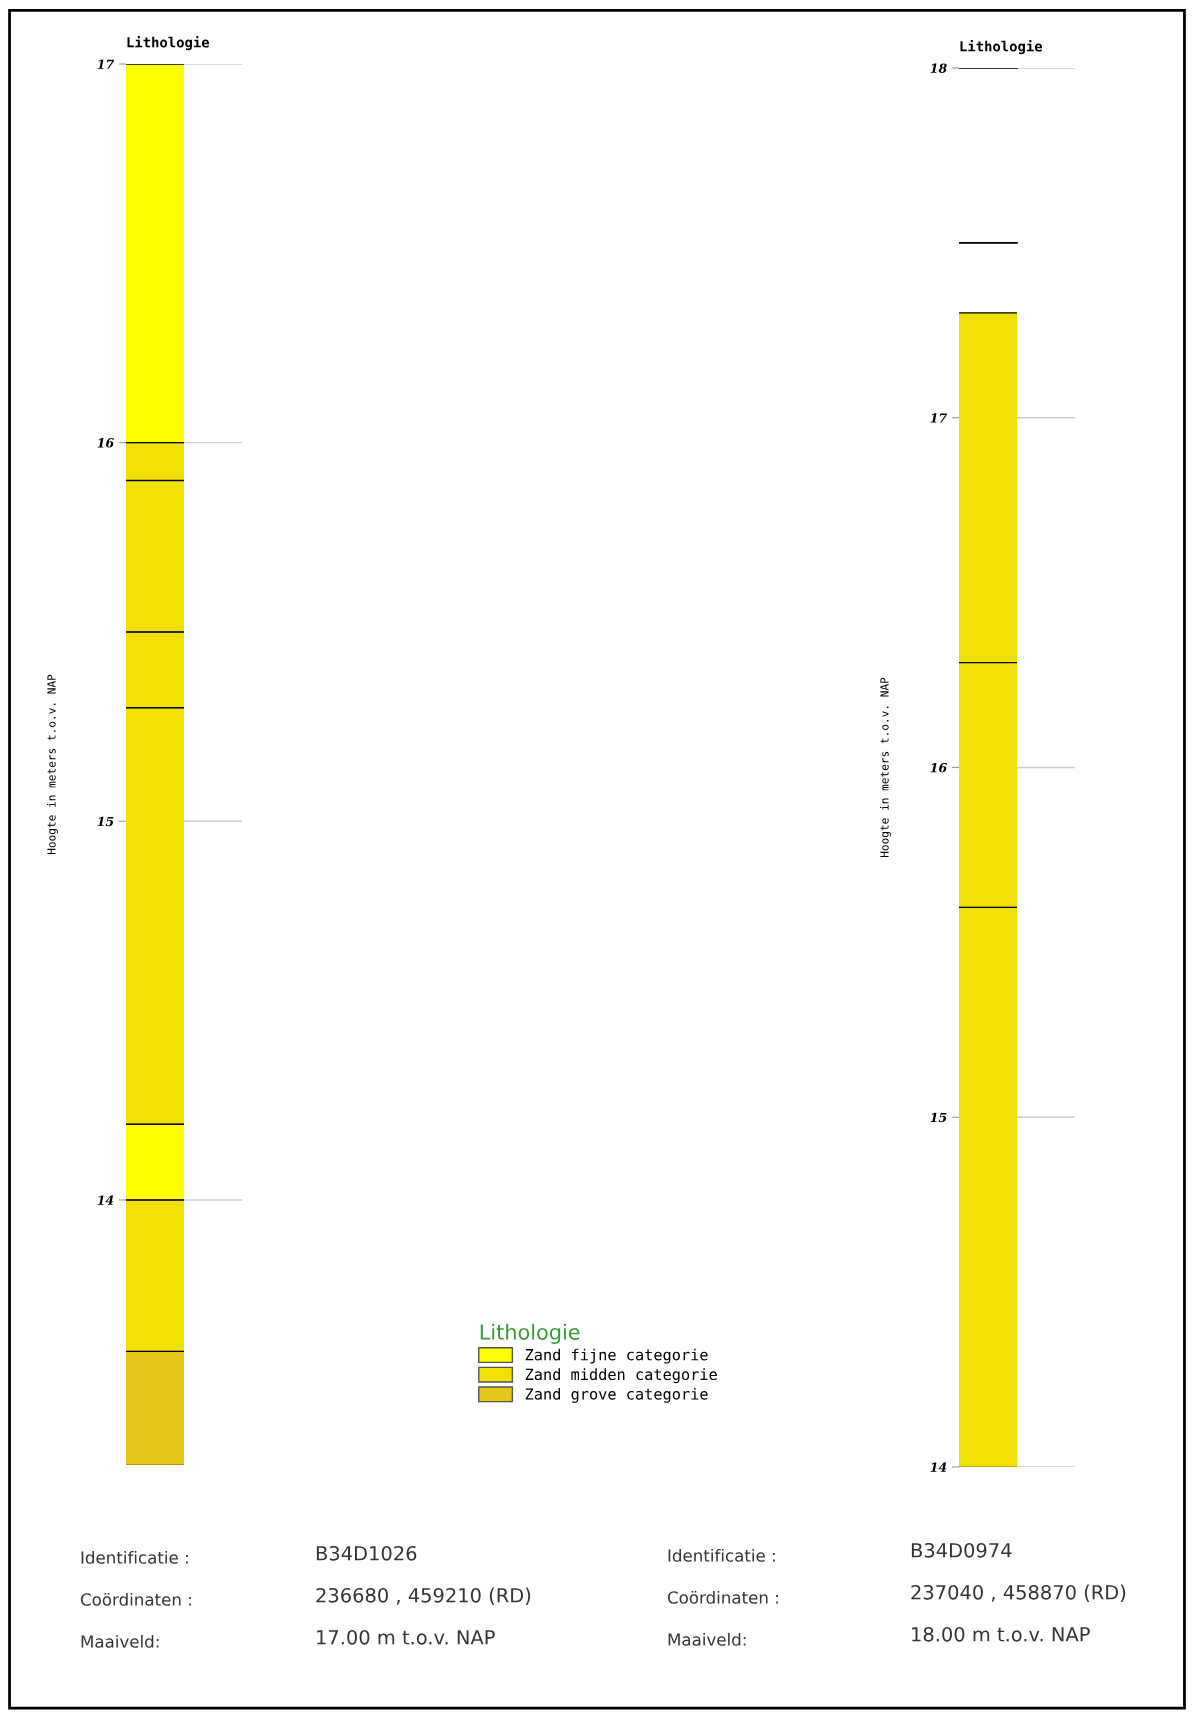 This screenshot has height=1715, width=1194. Describe the element at coordinates (406, 1637) in the screenshot. I see `text: 17.00 m t.o.v. NAP` at that location.